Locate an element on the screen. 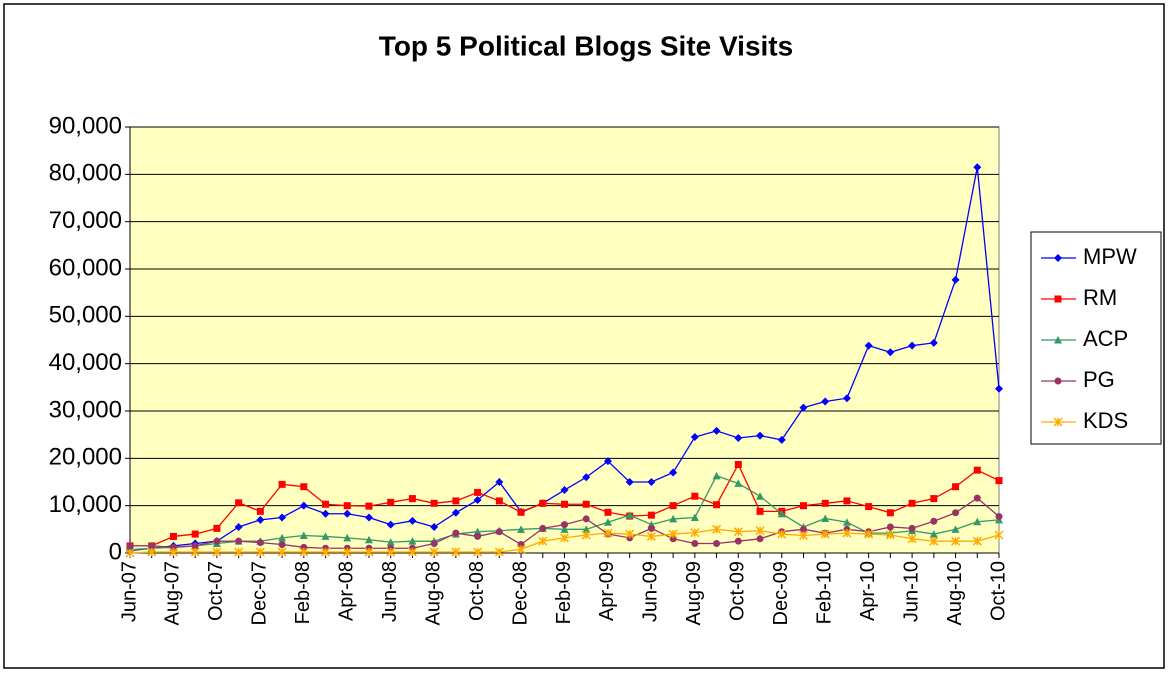 This screenshot has width=1169, height=679. x-tick-label: Dec-09 is located at coordinates (781, 593).